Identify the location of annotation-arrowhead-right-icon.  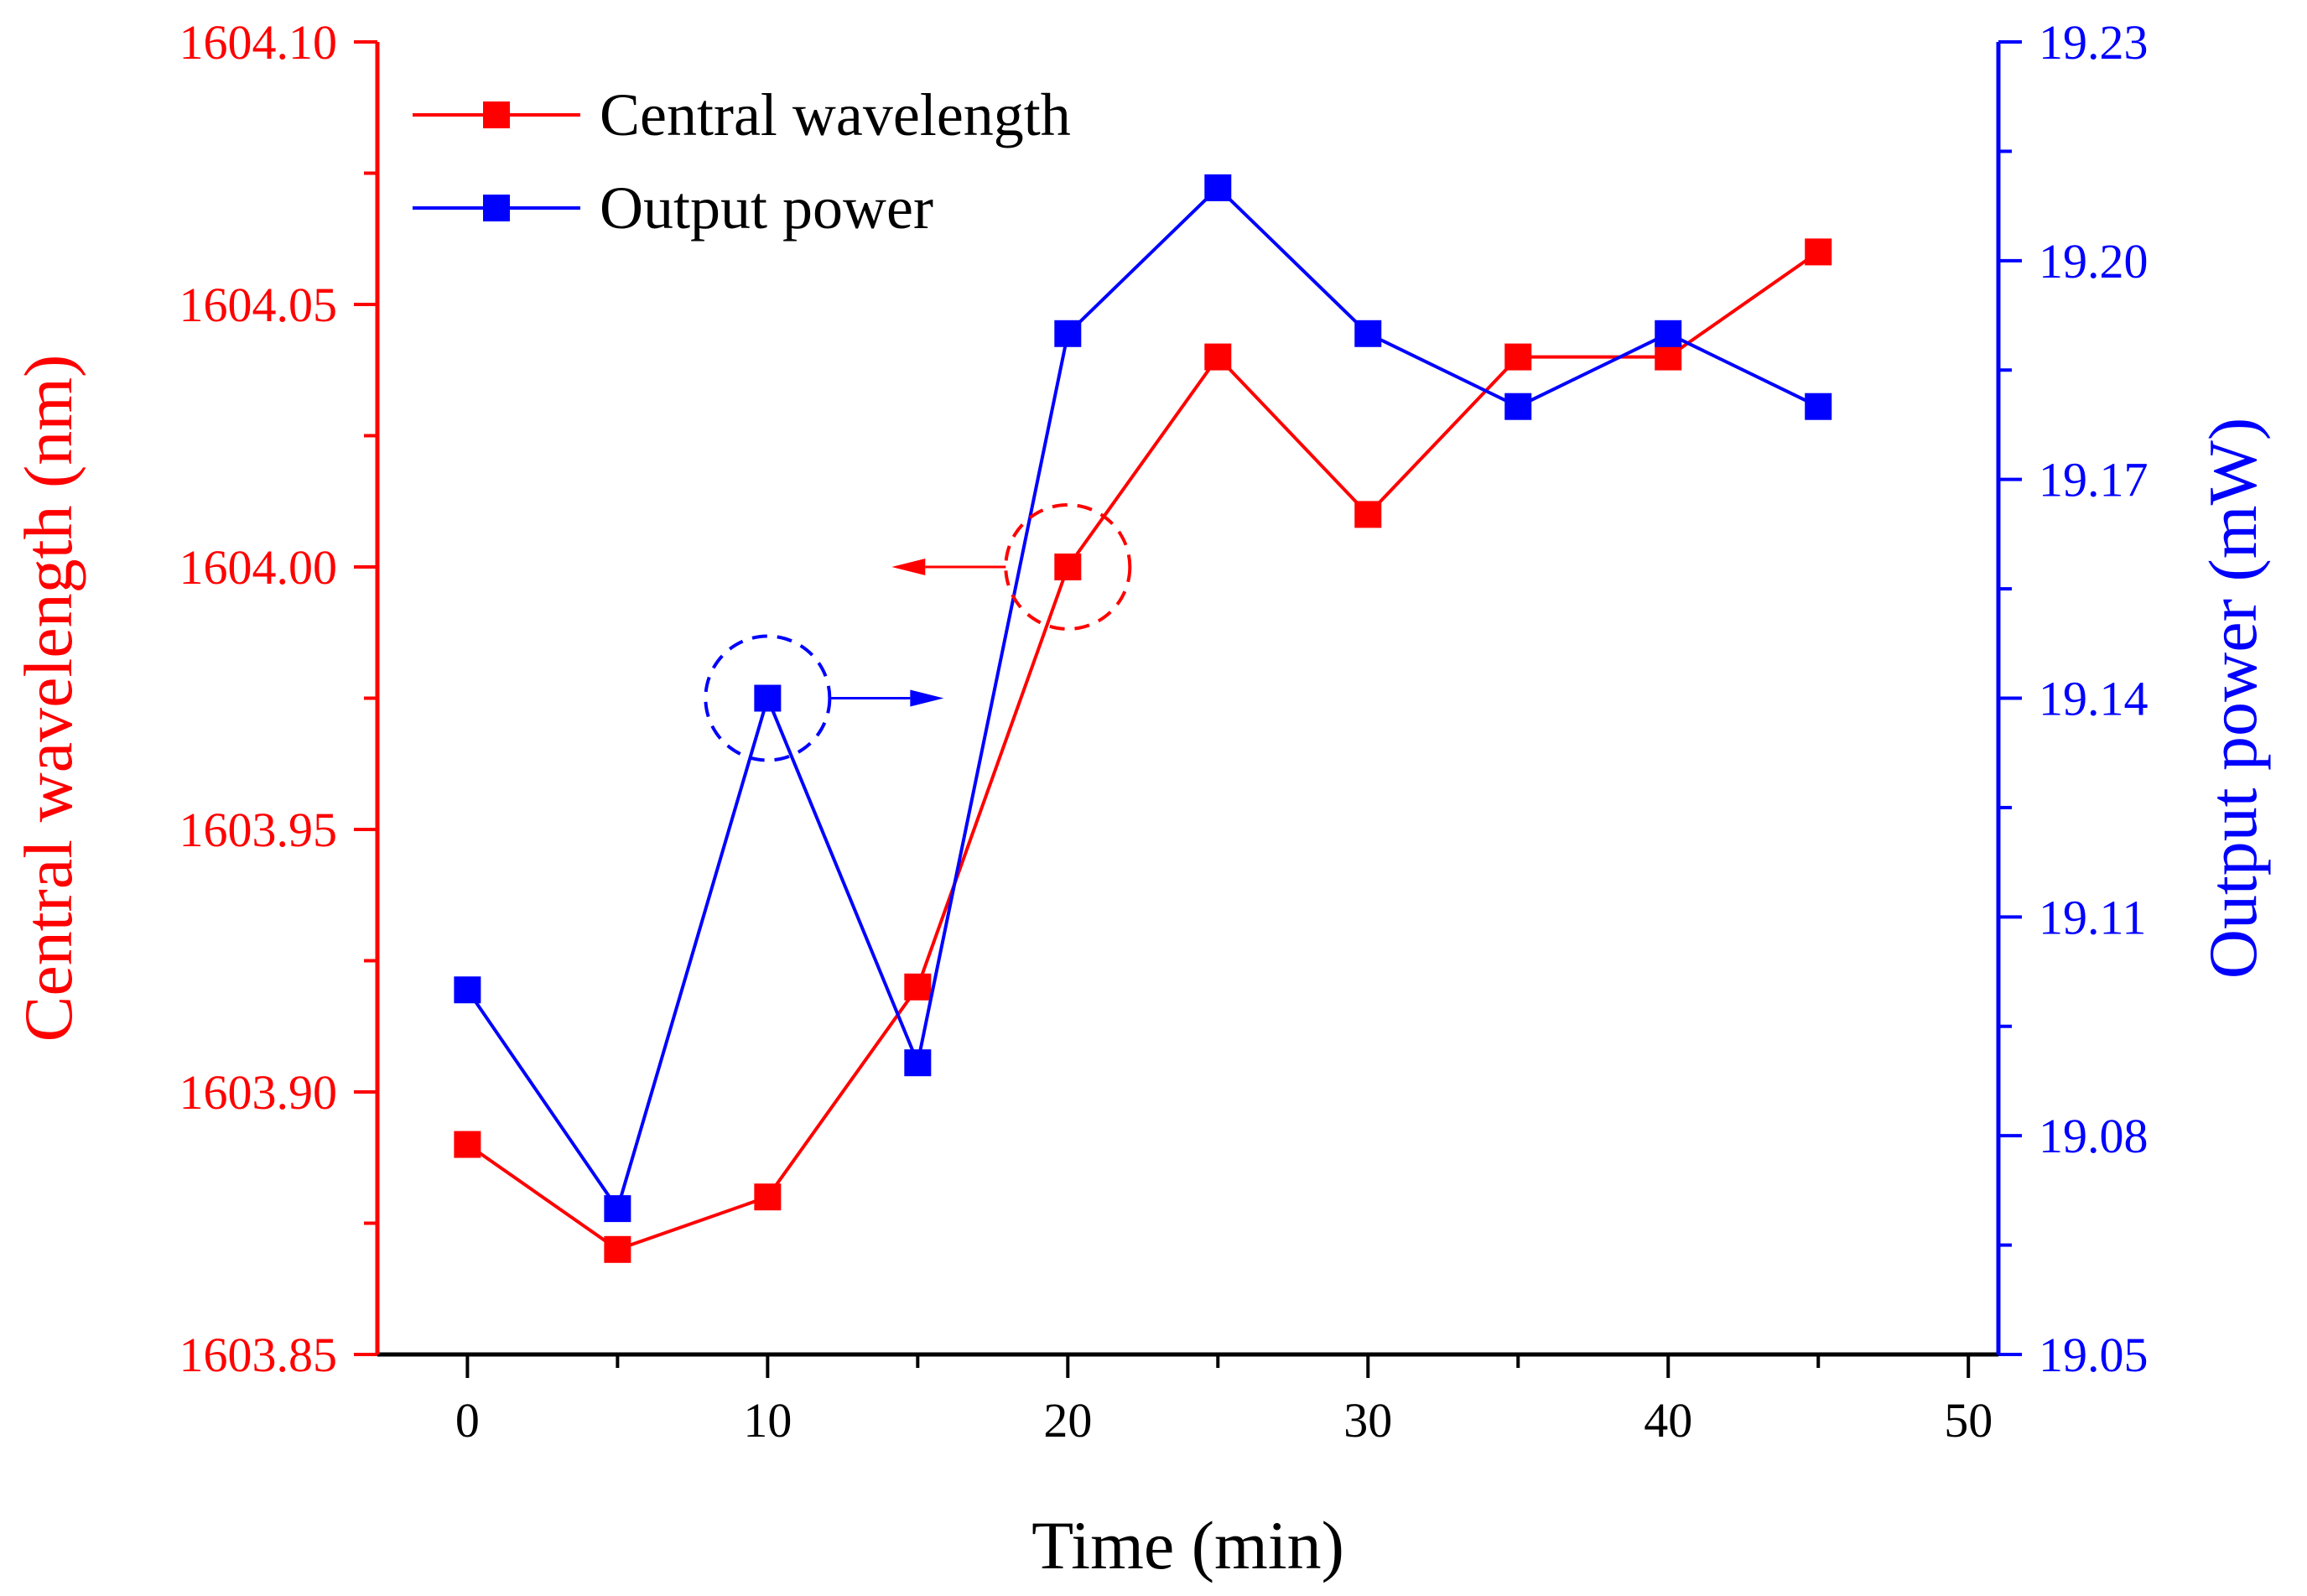
(927, 698).